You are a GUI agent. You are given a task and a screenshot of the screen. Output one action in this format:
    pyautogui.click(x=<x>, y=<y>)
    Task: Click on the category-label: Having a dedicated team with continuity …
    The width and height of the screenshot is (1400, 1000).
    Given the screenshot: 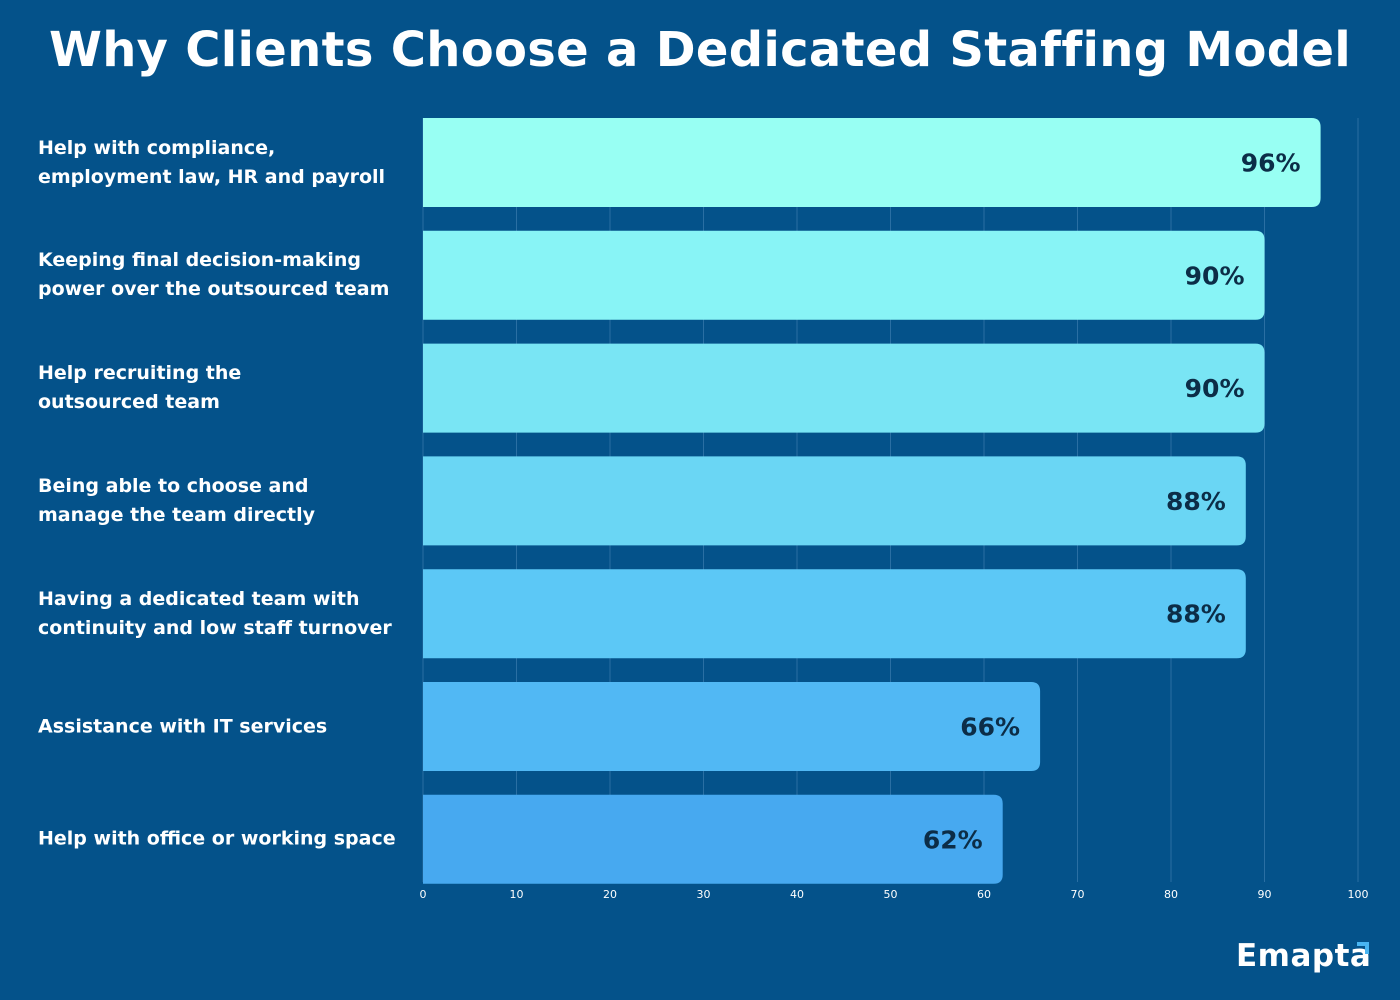 What is the action you would take?
    pyautogui.click(x=215, y=613)
    